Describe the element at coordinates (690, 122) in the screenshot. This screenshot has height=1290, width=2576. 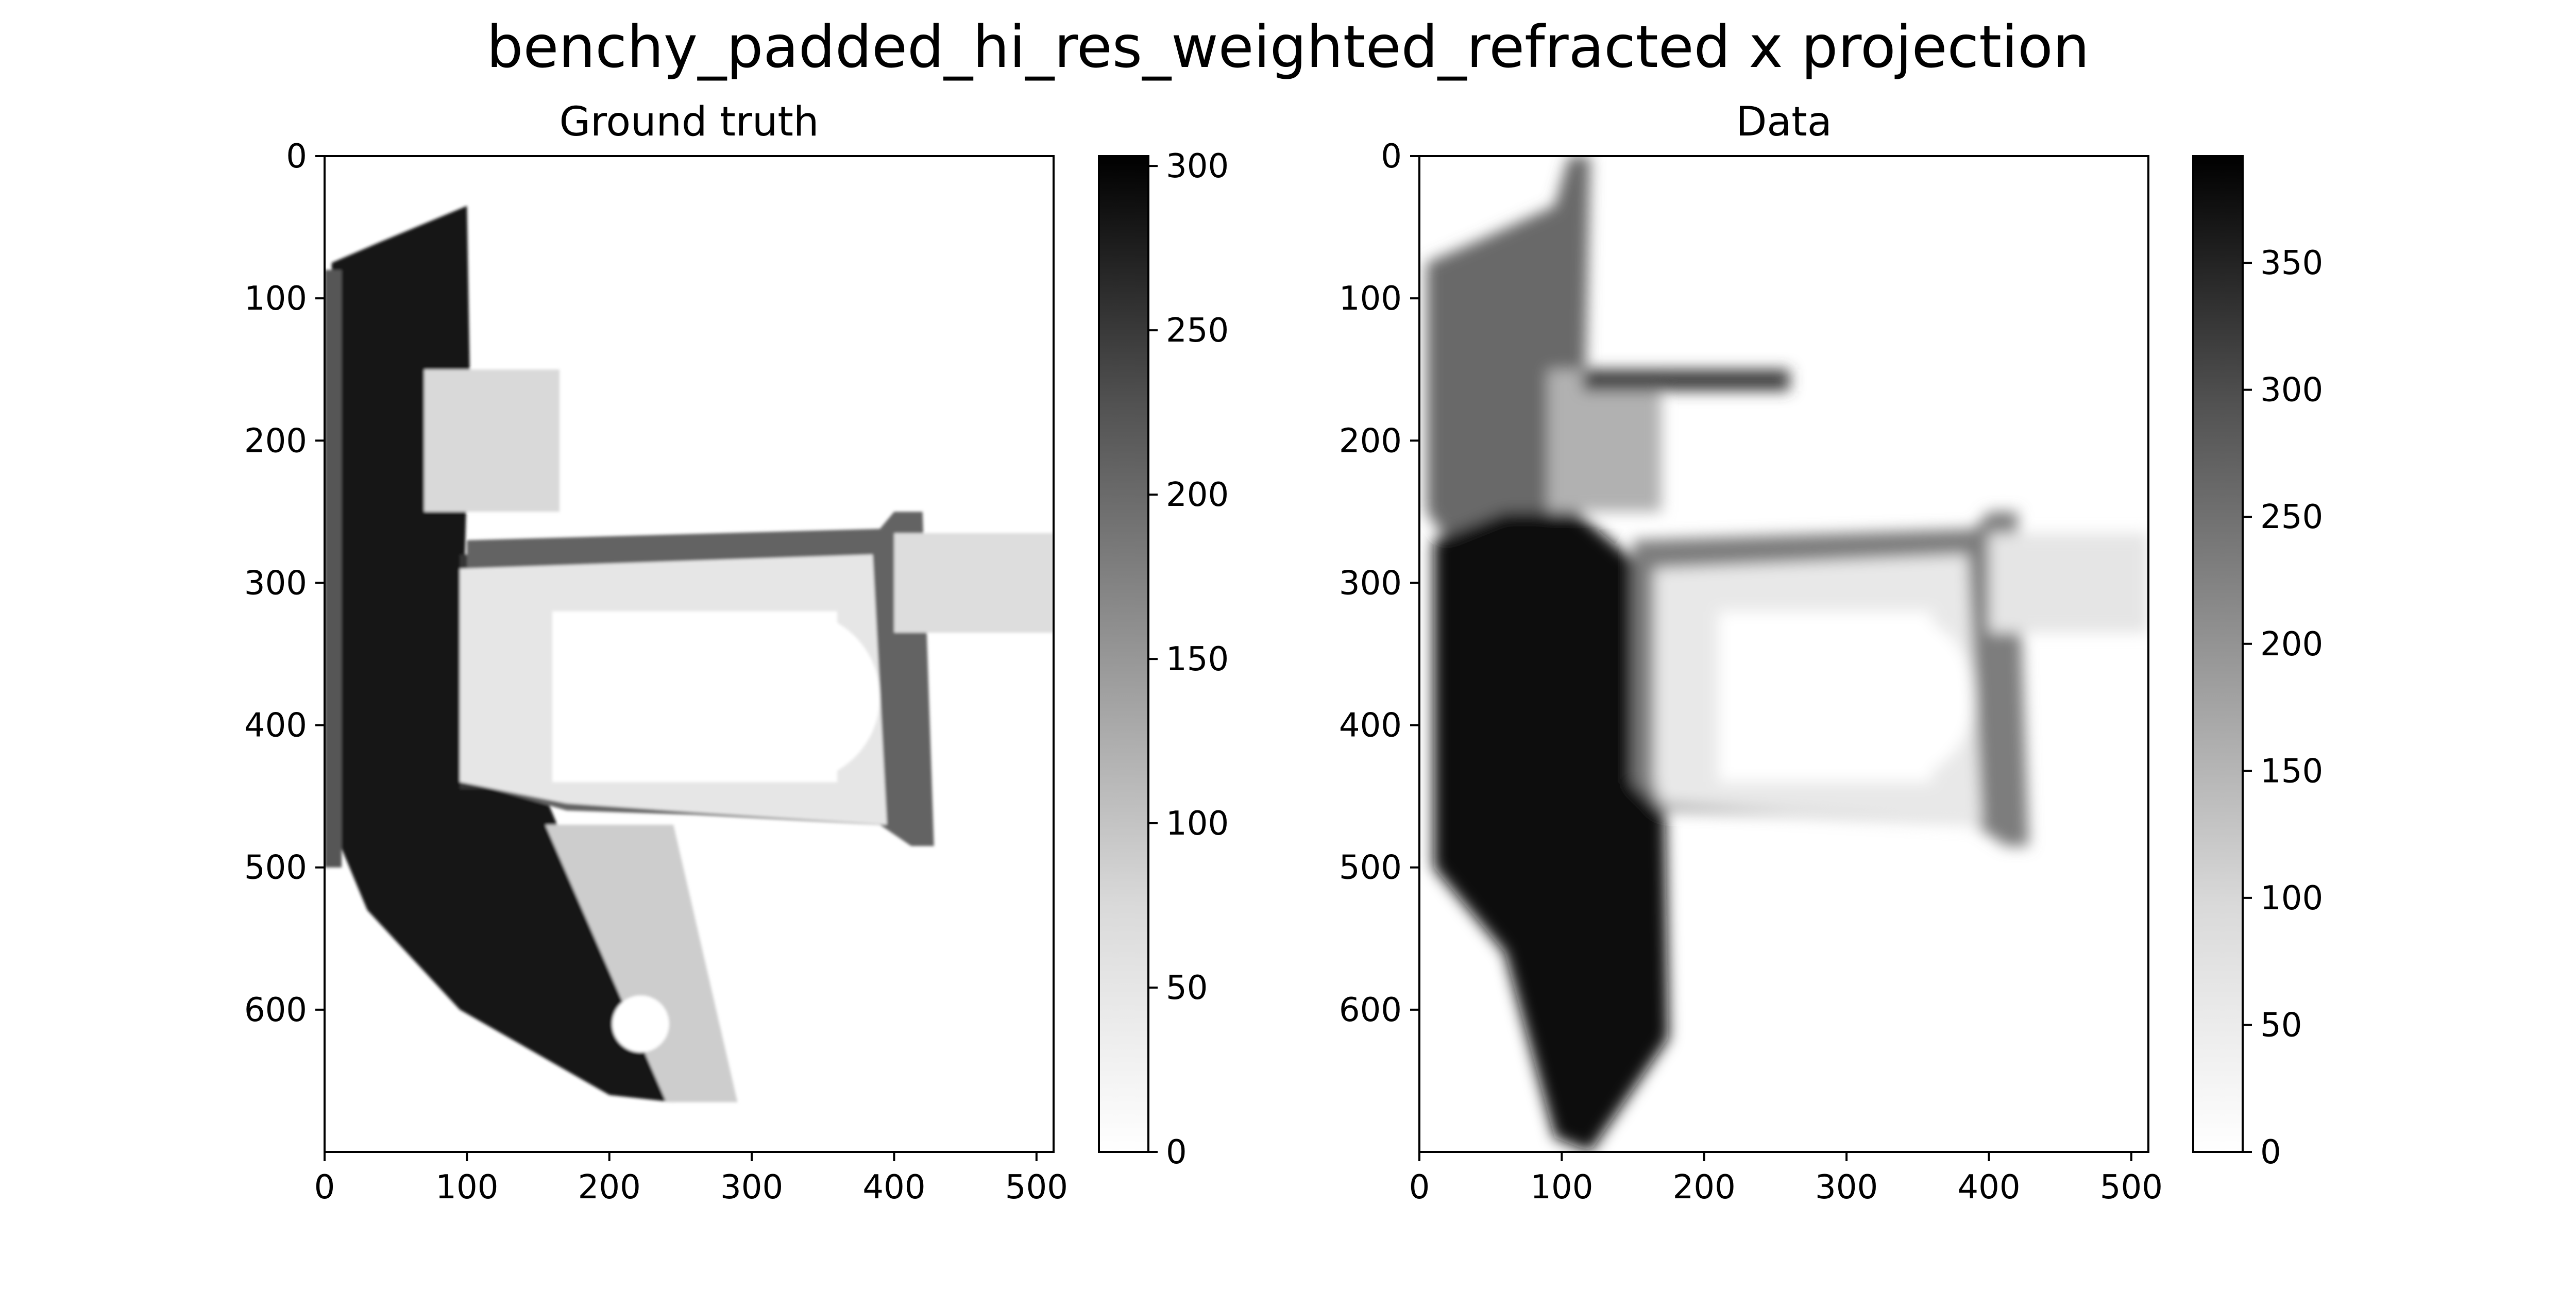
I see `panel-title: Ground truth` at that location.